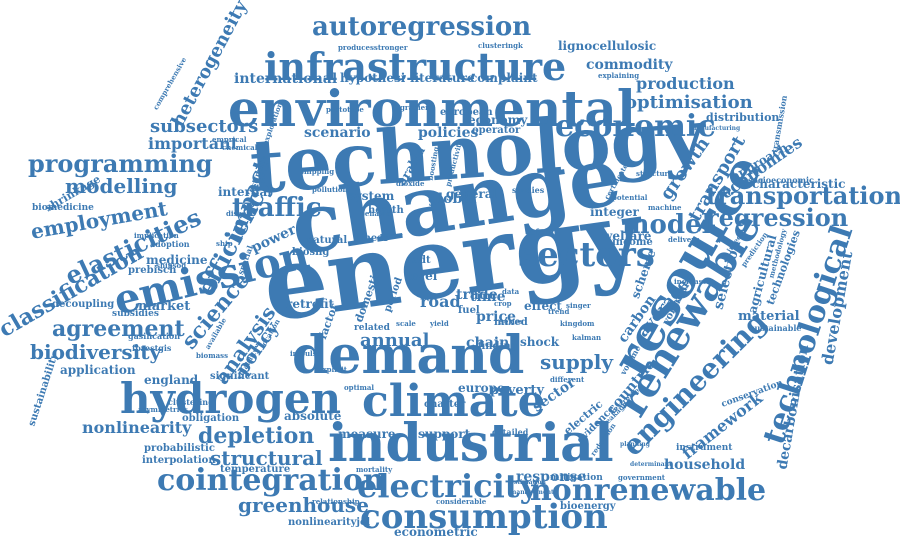 The height and width of the screenshot is (540, 900). What do you see at coordinates (472, 194) in the screenshot?
I see `word: general` at bounding box center [472, 194].